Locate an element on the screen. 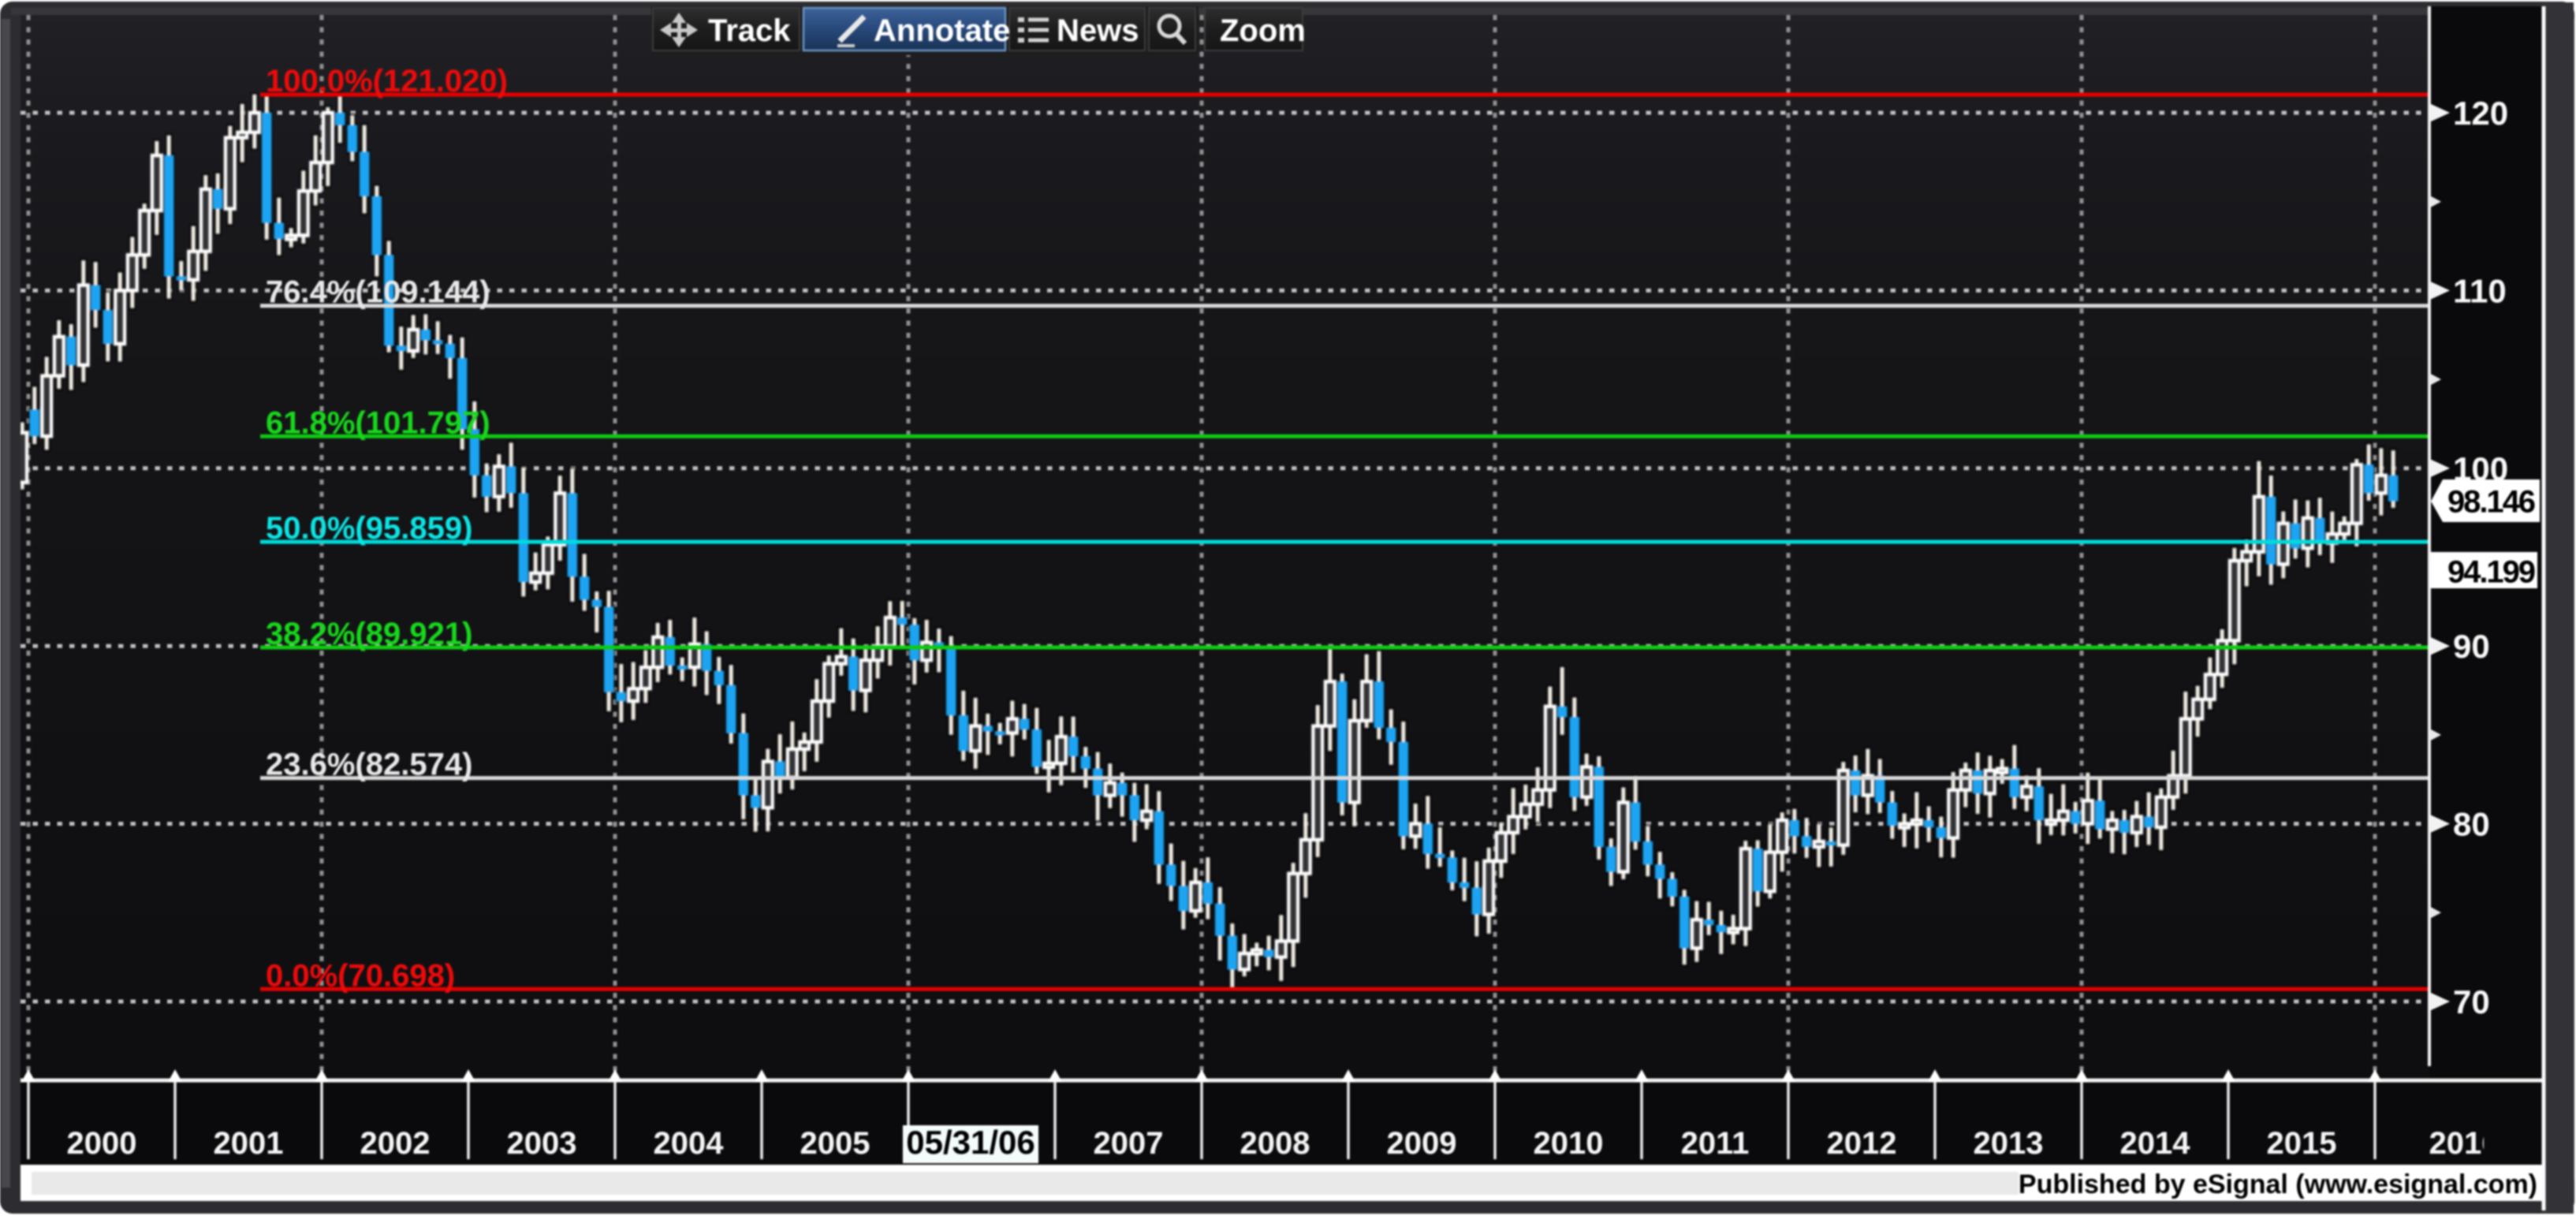 The width and height of the screenshot is (2576, 1216). svg-text: News is located at coordinates (1098, 30).